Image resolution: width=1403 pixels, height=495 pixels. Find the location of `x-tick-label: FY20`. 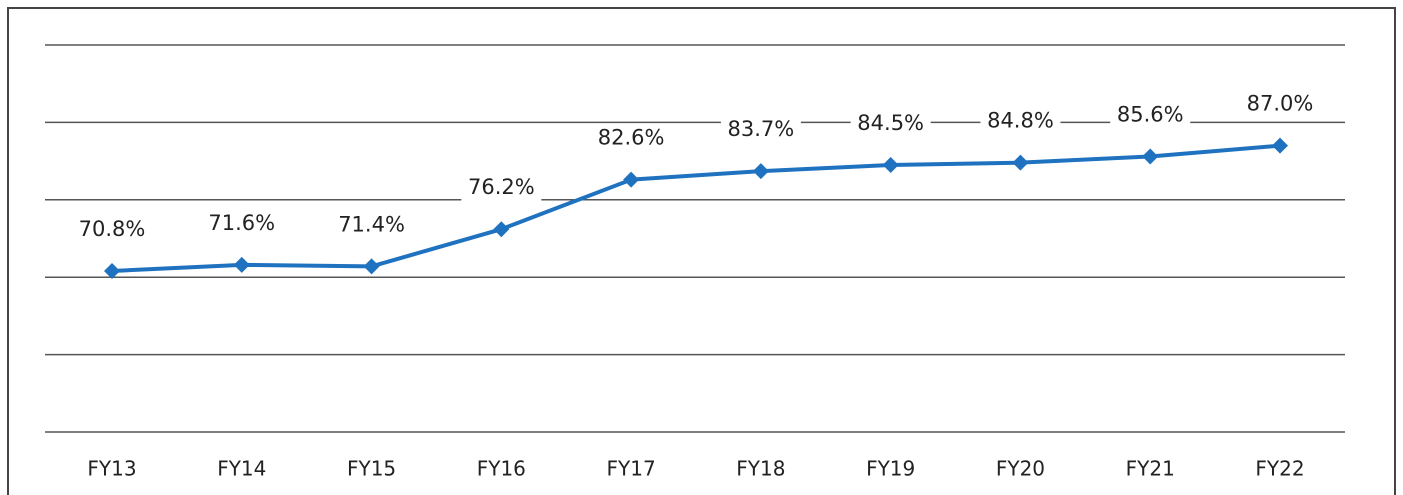

x-tick-label: FY20 is located at coordinates (1020, 469).